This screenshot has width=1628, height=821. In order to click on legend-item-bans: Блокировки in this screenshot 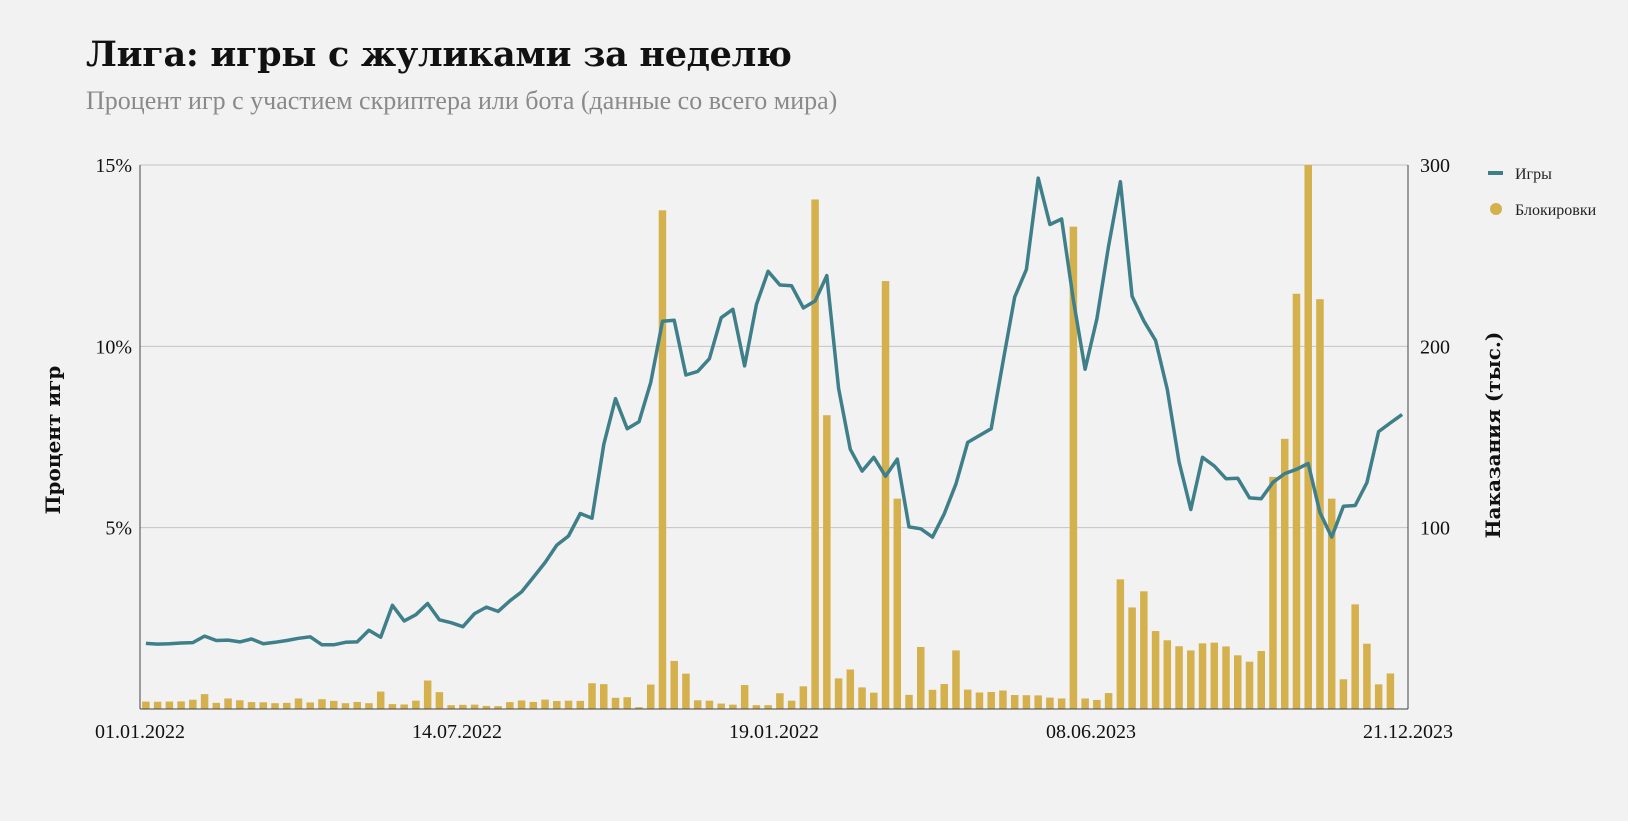, I will do `click(1543, 210)`.